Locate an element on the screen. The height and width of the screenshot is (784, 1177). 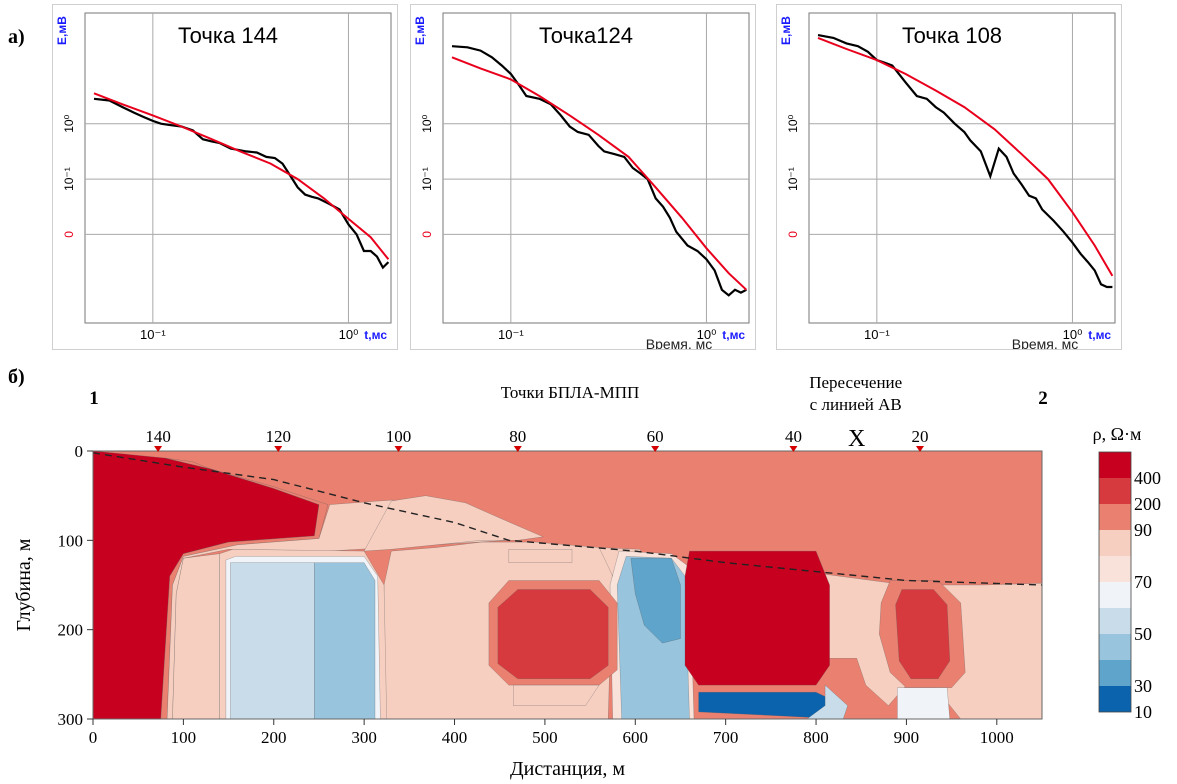
colorbar-label: 30 is located at coordinates (1143, 686).